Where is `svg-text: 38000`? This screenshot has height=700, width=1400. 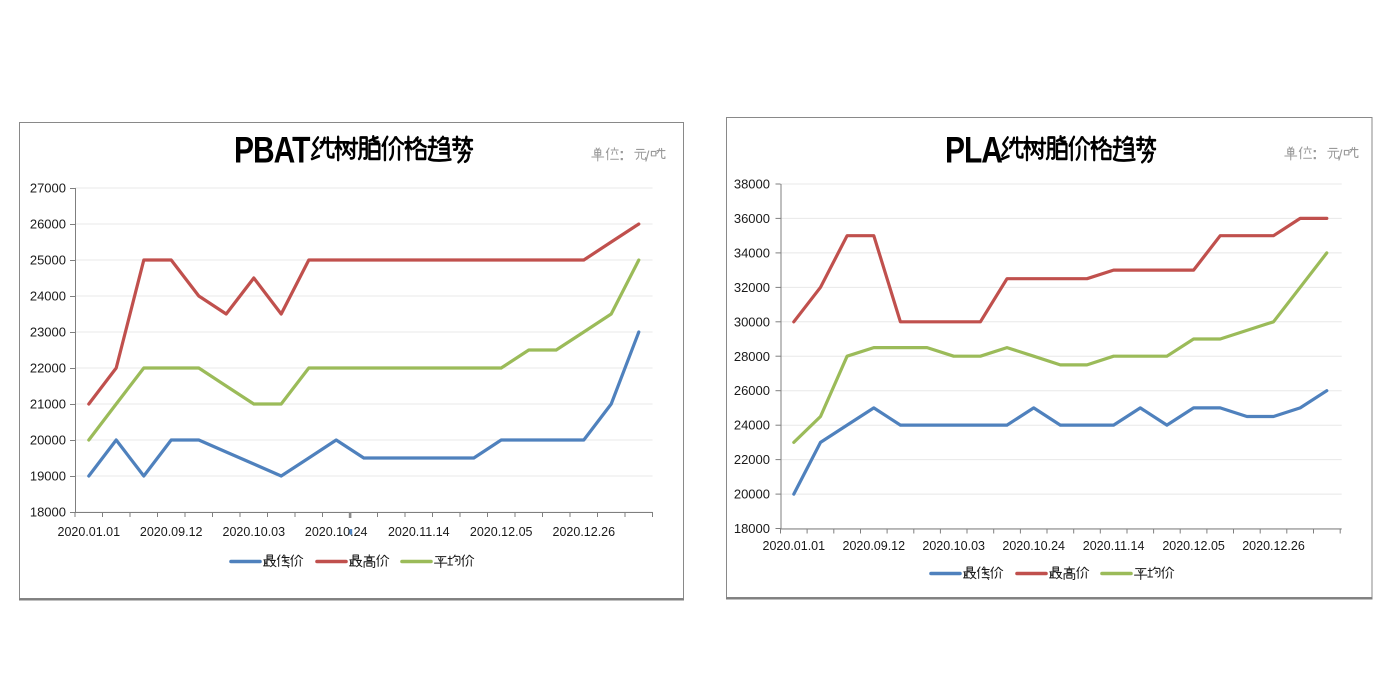
svg-text: 38000 is located at coordinates (752, 184).